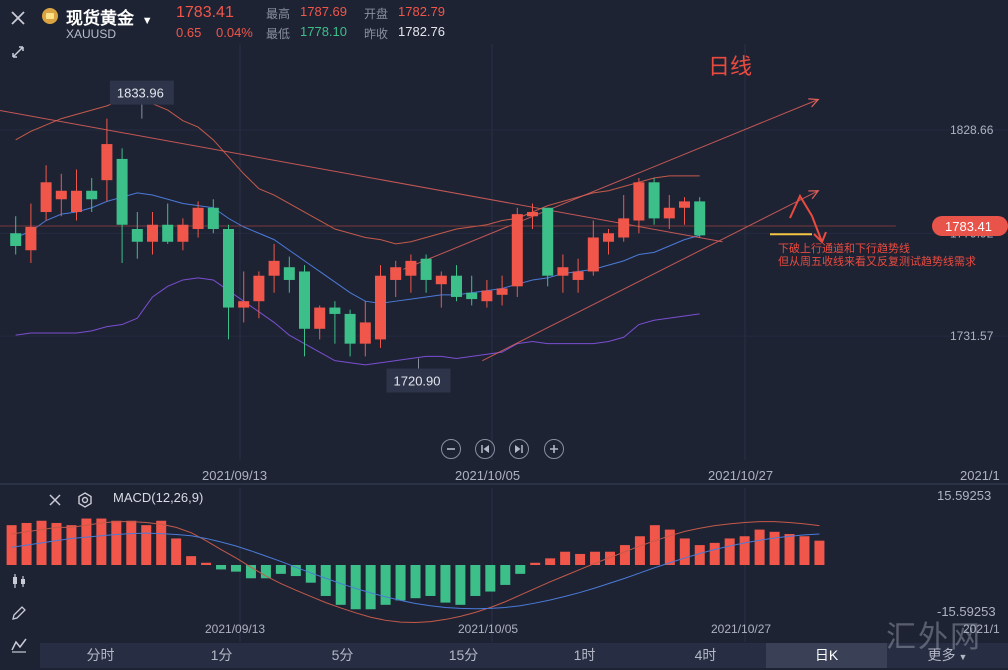 This screenshot has width=1008, height=670. I want to click on tab-timeframe: 1时, so click(584, 655).